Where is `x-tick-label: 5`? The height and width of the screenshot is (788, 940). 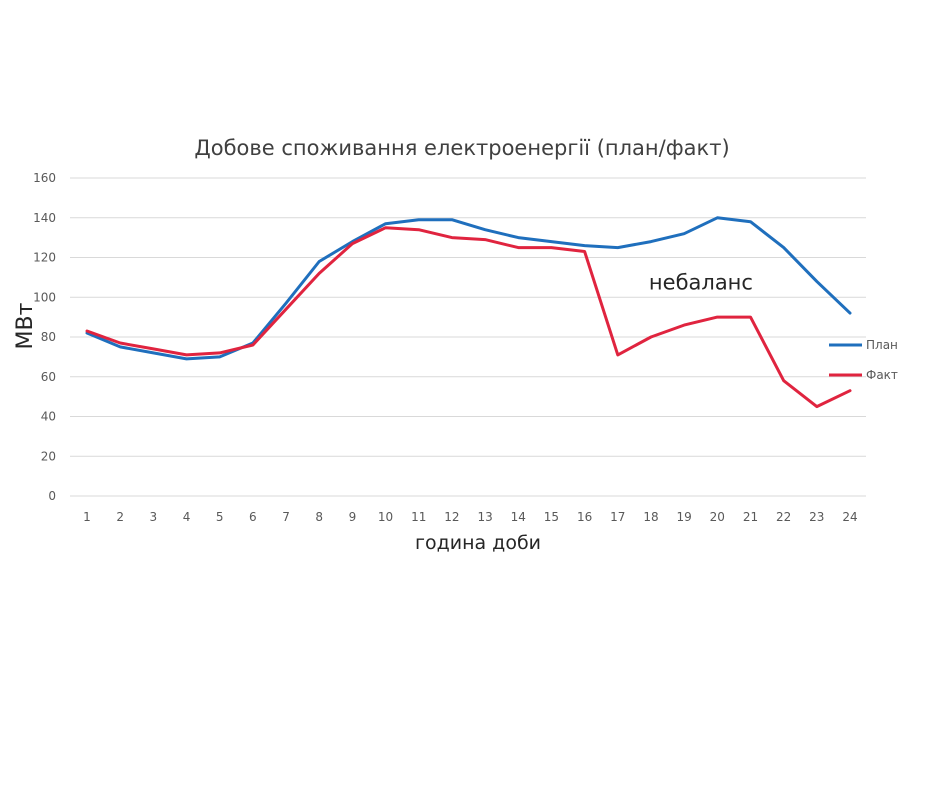 x-tick-label: 5 is located at coordinates (220, 517).